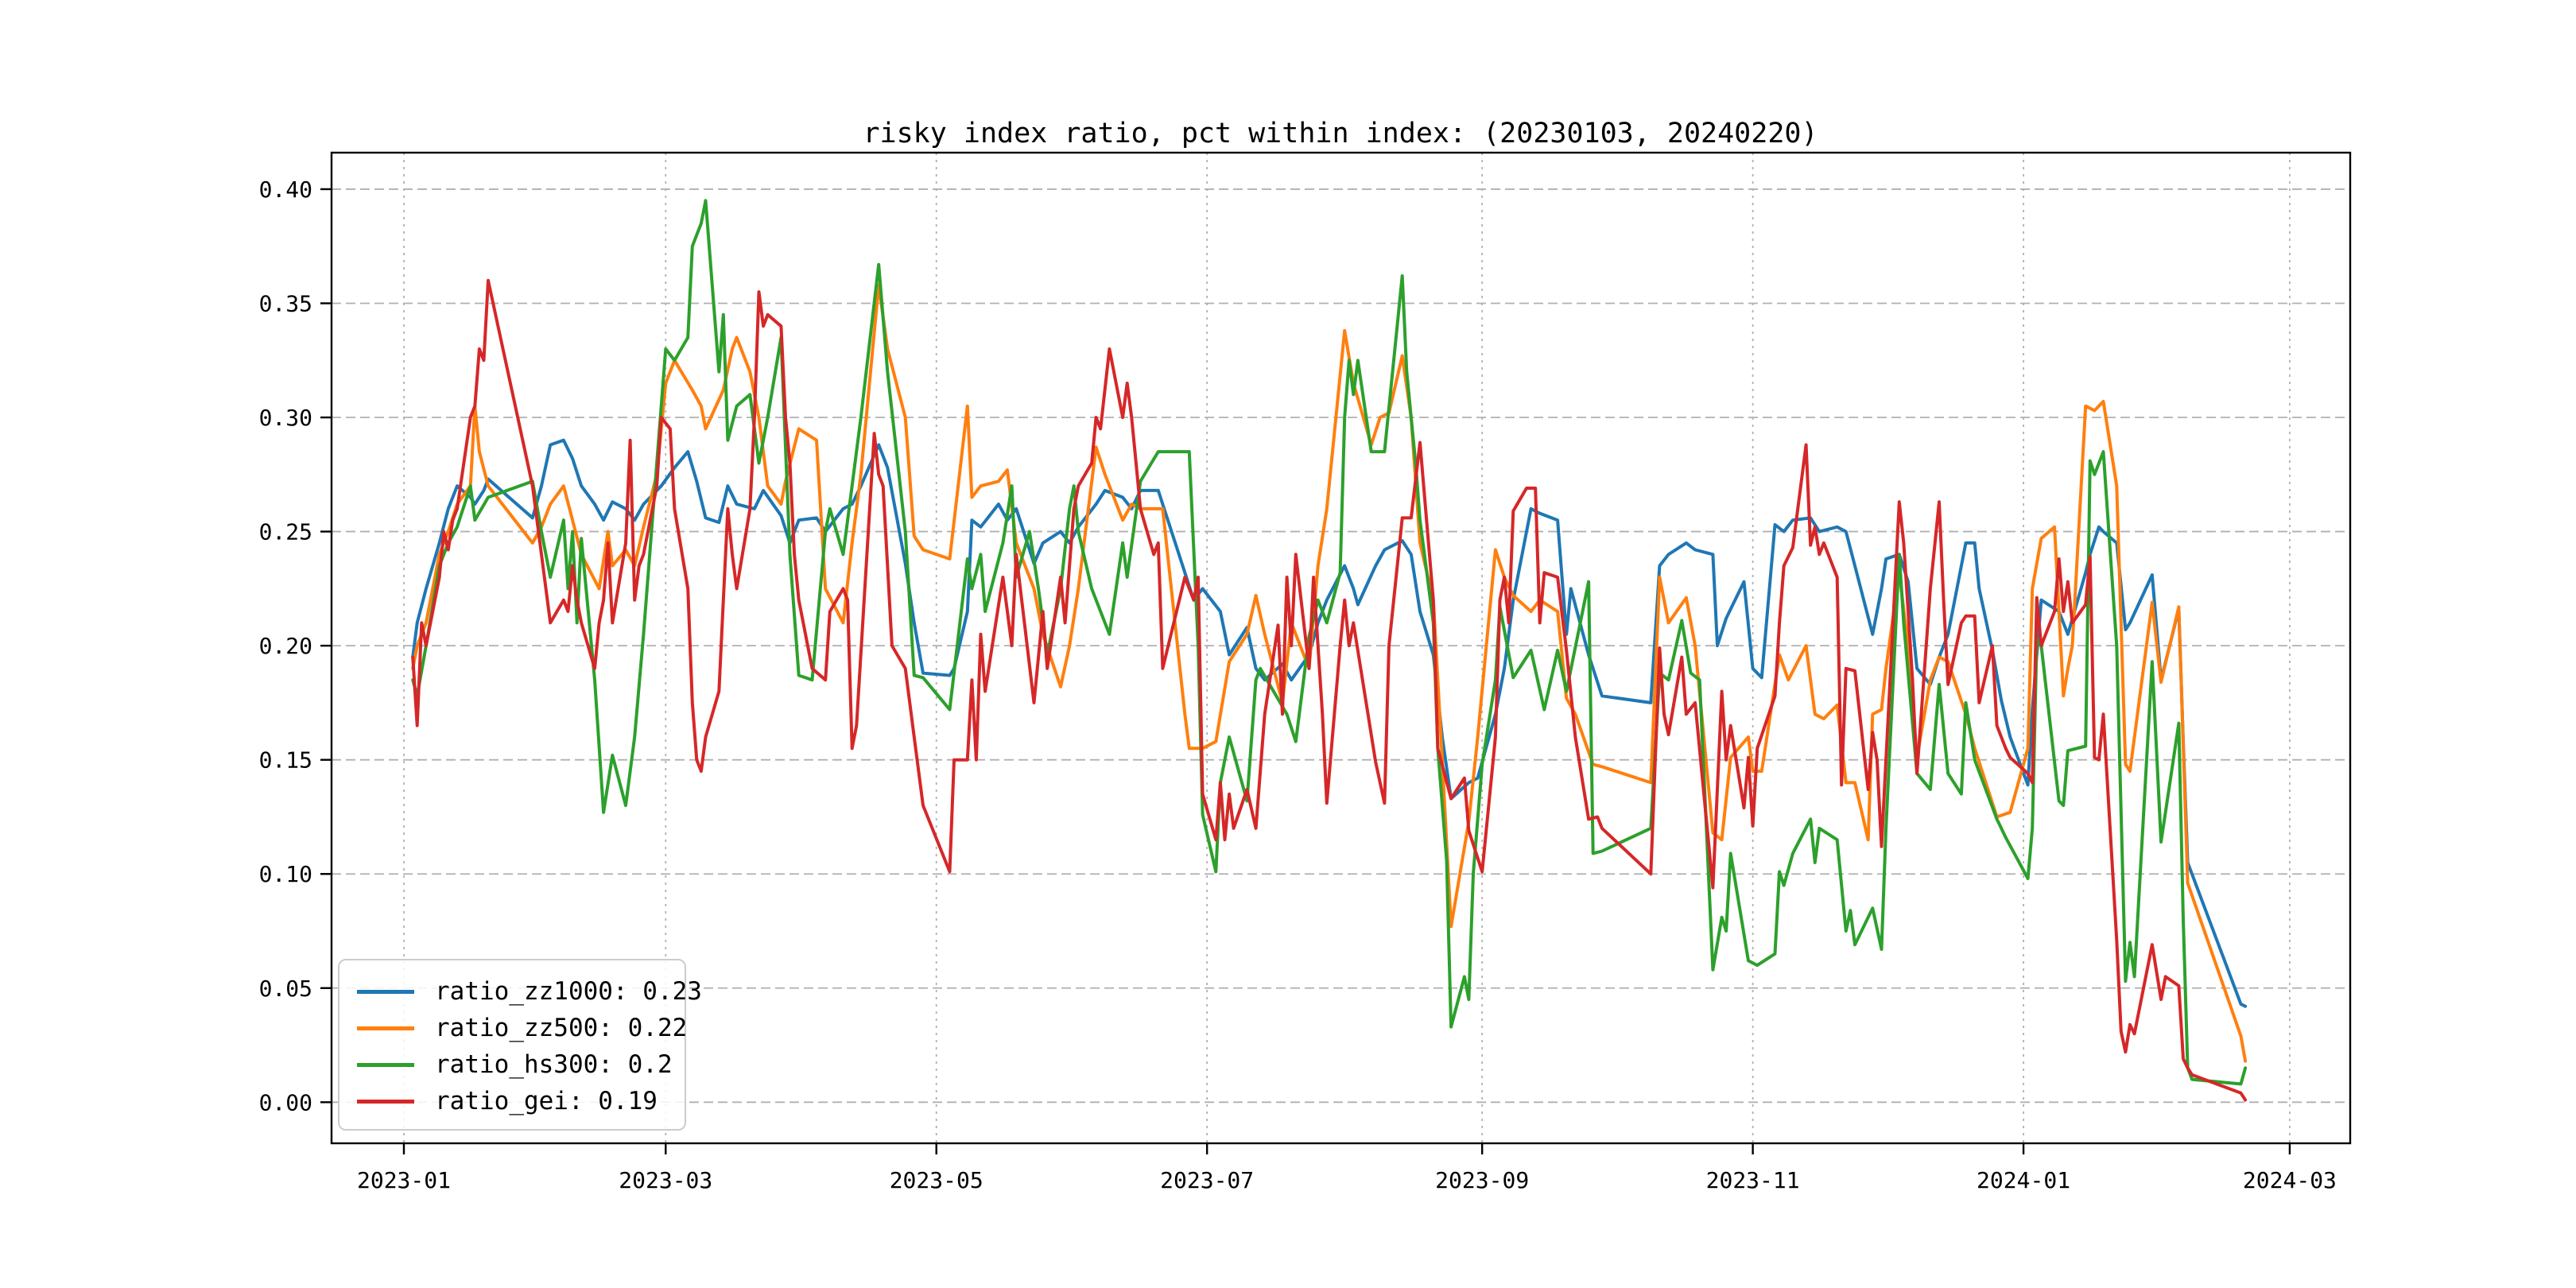 Image resolution: width=2576 pixels, height=1288 pixels. What do you see at coordinates (285, 190) in the screenshot?
I see `y-tick-label: 0.40` at bounding box center [285, 190].